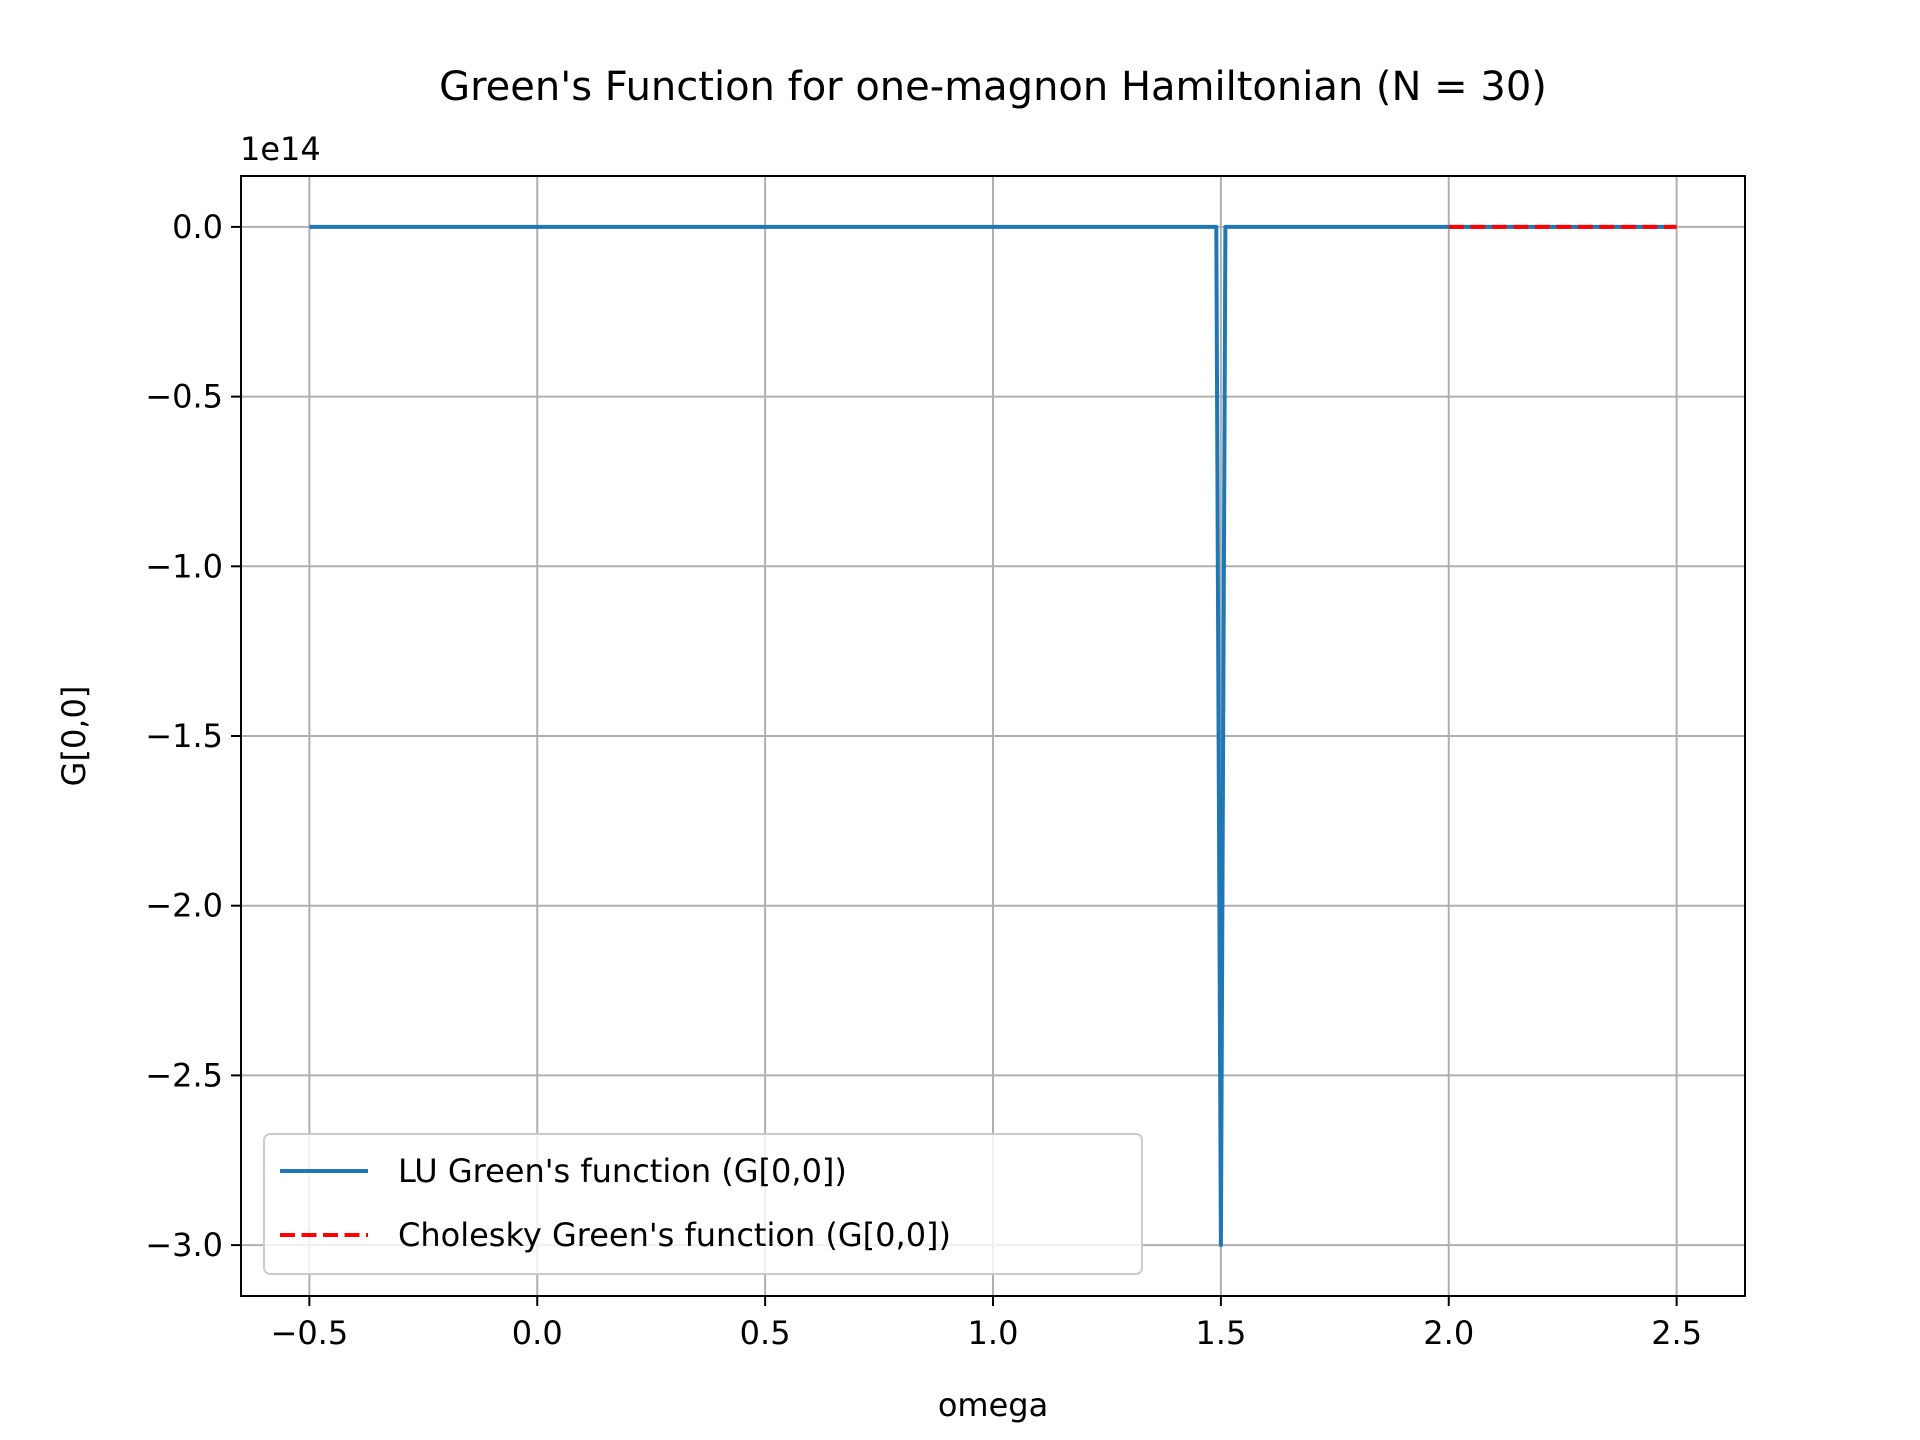 The width and height of the screenshot is (1920, 1440). I want to click on y-tick-label: −2.5, so click(184, 1075).